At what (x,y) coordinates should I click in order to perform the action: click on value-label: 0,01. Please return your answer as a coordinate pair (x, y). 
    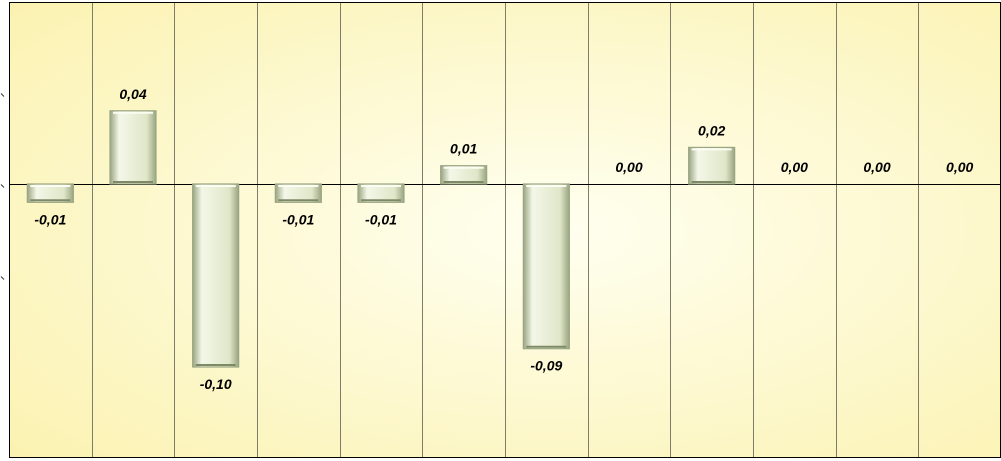
    Looking at the image, I should click on (463, 149).